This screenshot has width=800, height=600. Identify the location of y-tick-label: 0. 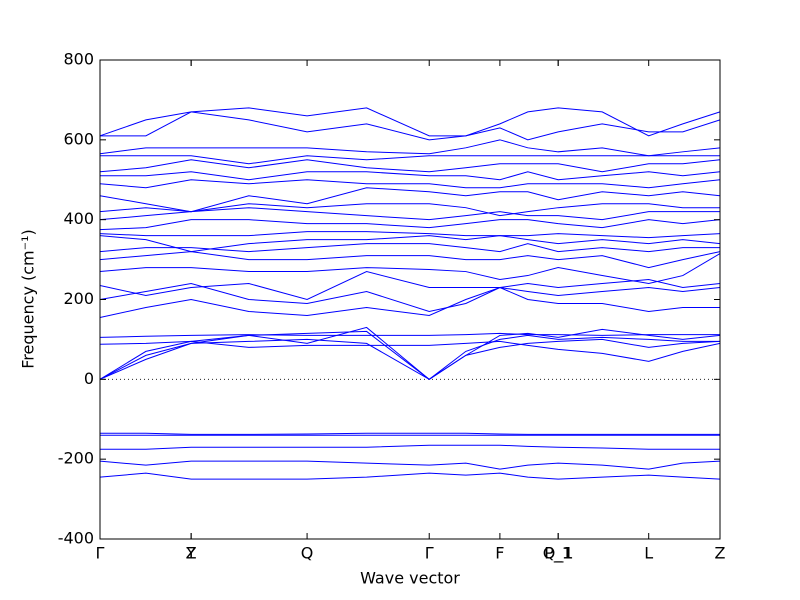
(89, 378).